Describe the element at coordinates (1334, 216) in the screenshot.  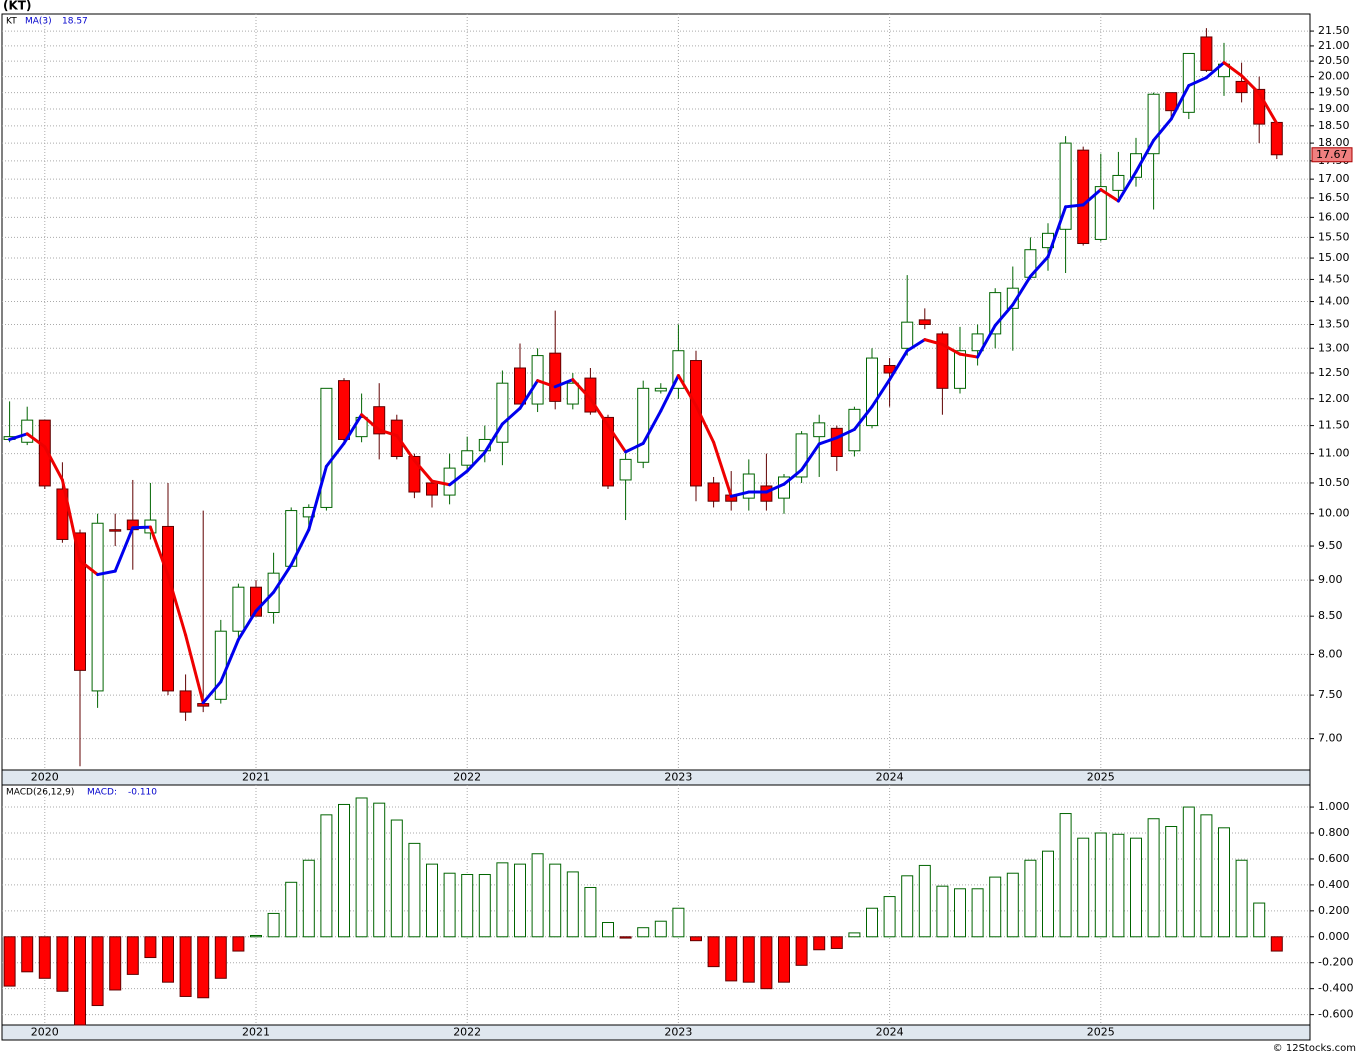
I see `y-tick-label: 16.00` at that location.